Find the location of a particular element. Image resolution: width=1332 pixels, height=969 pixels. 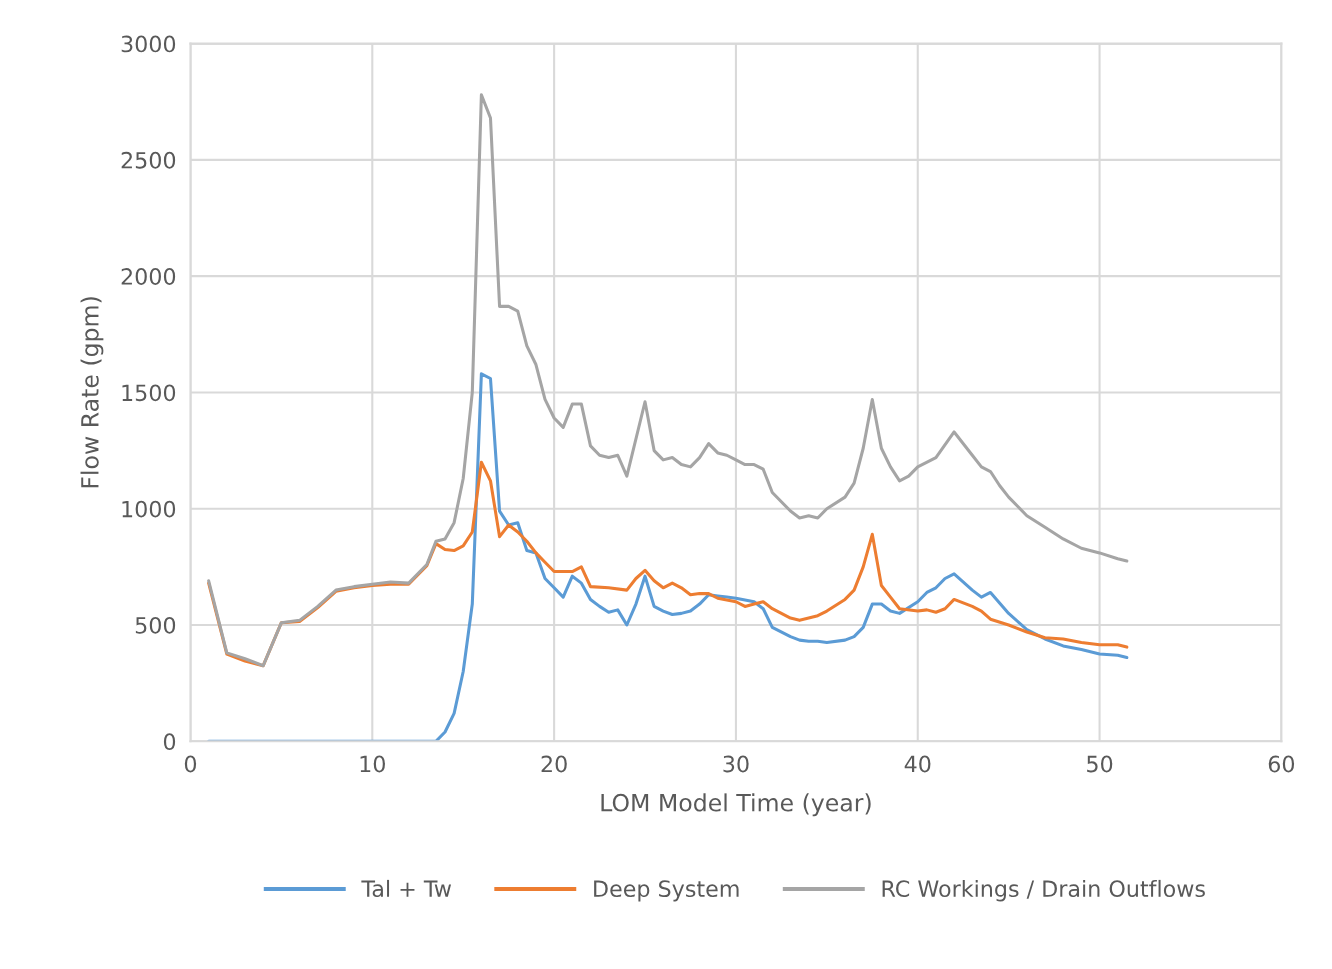

y-tick-label: 1000 is located at coordinates (149, 509).